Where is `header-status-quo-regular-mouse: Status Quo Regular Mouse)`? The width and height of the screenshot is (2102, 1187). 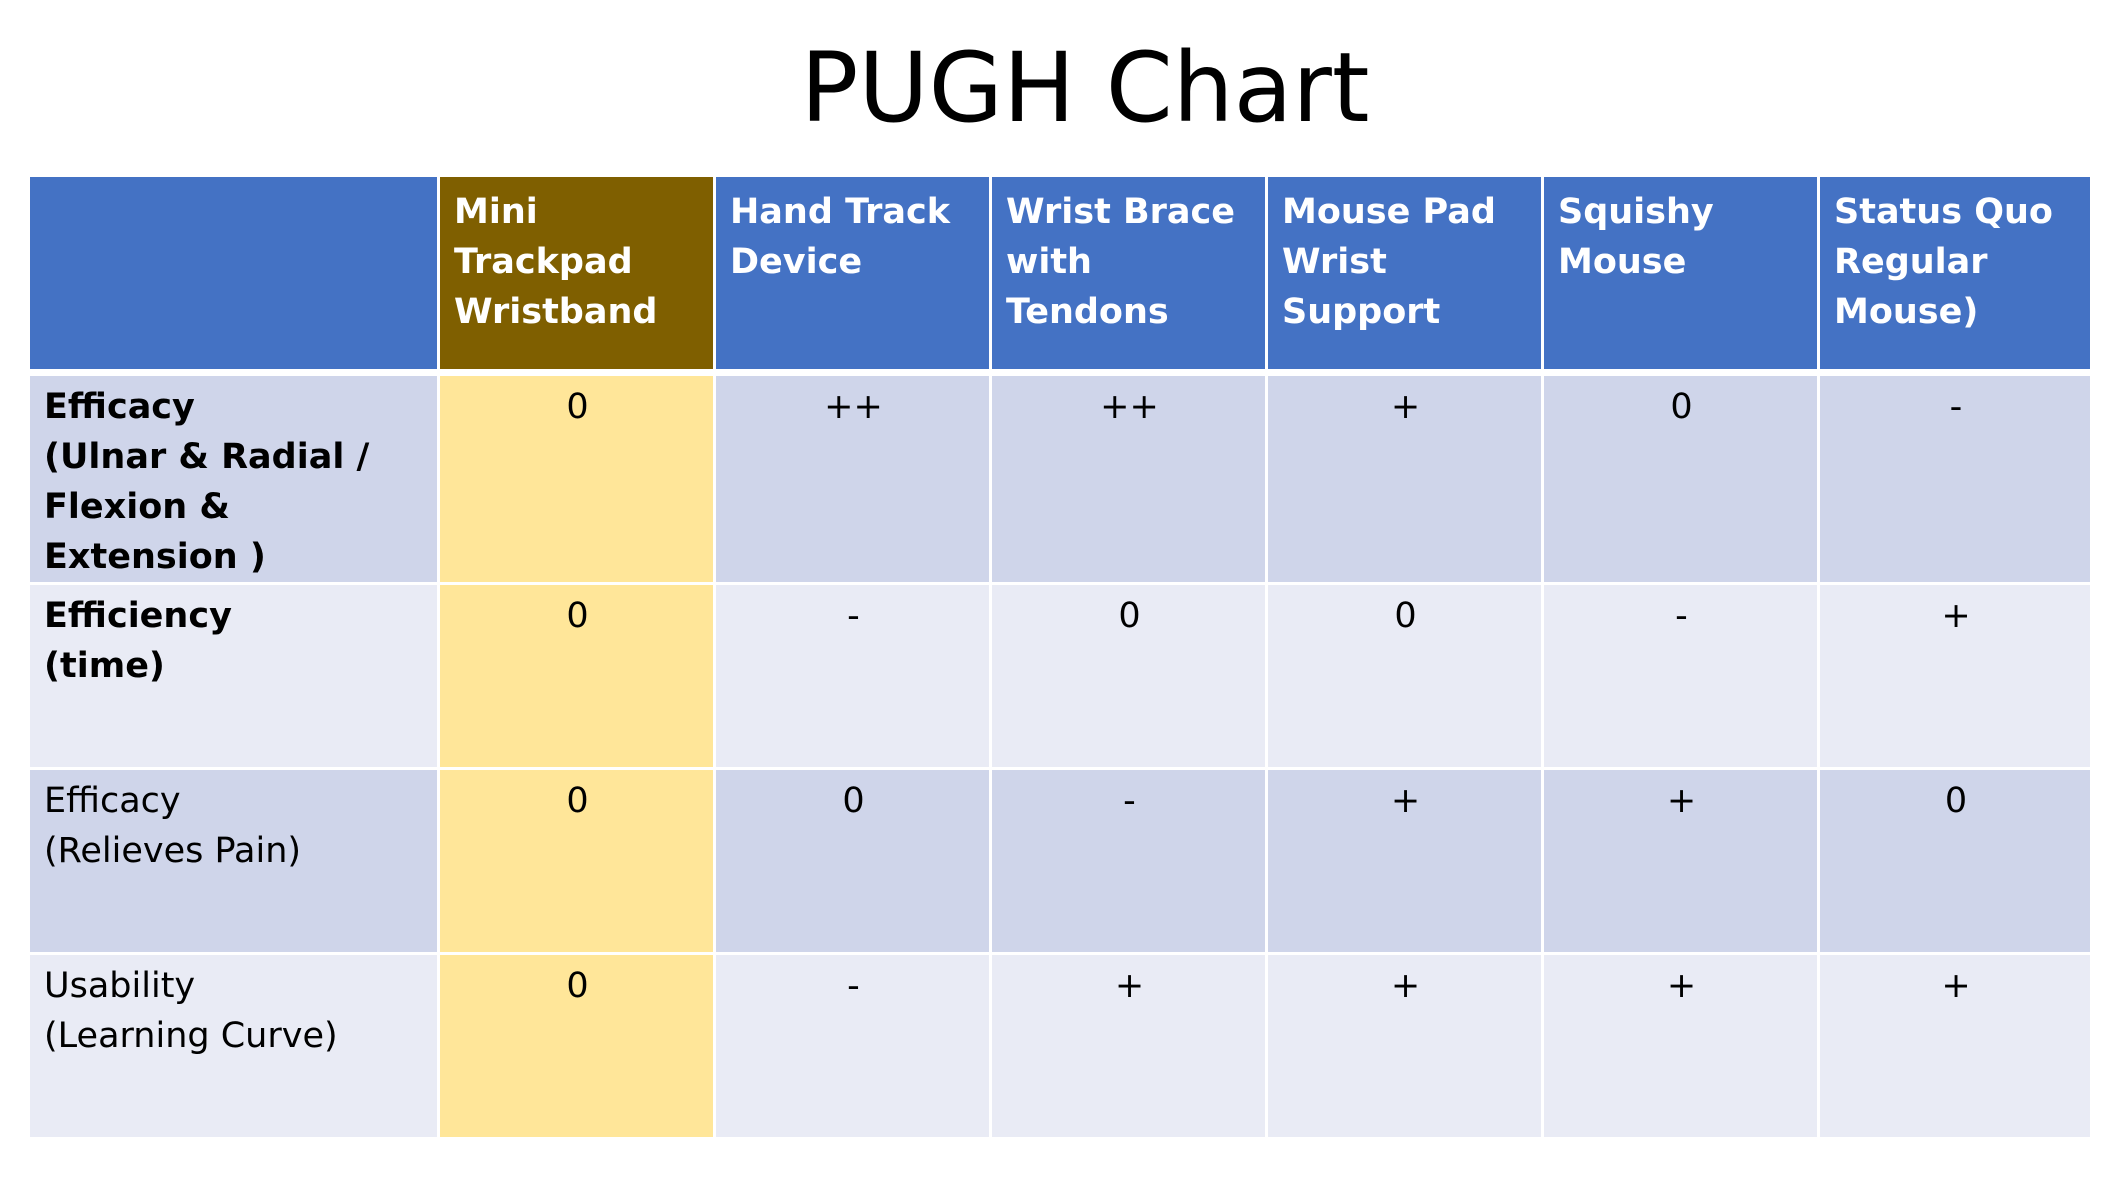
header-status-quo-regular-mouse: Status Quo Regular Mouse) is located at coordinates (1955, 275).